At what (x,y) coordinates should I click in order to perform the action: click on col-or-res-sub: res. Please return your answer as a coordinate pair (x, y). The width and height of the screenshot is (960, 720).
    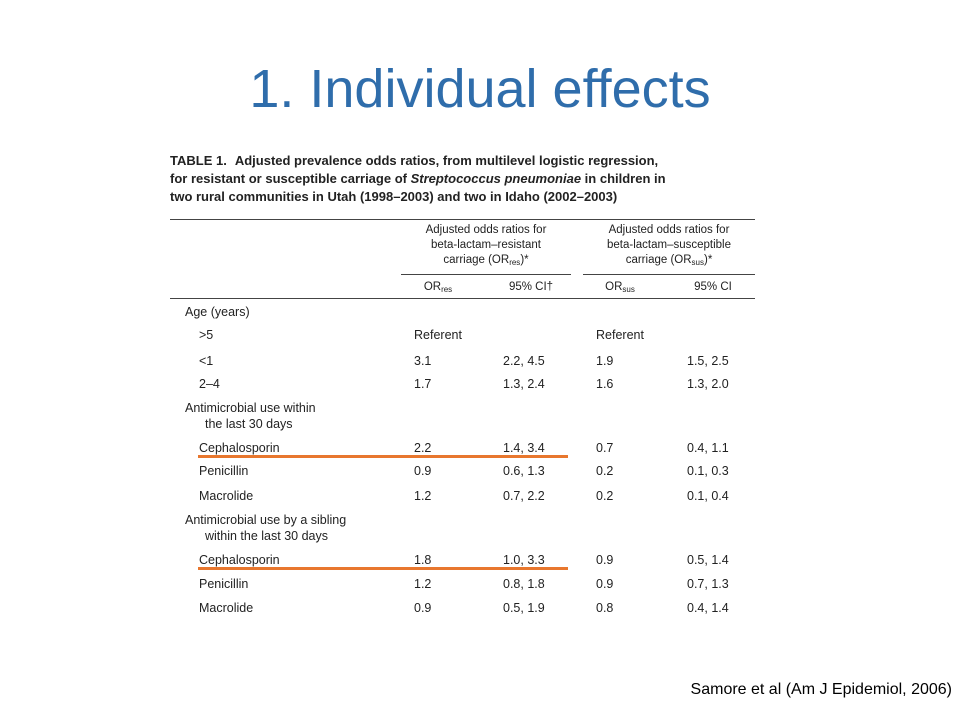
    Looking at the image, I should click on (447, 289).